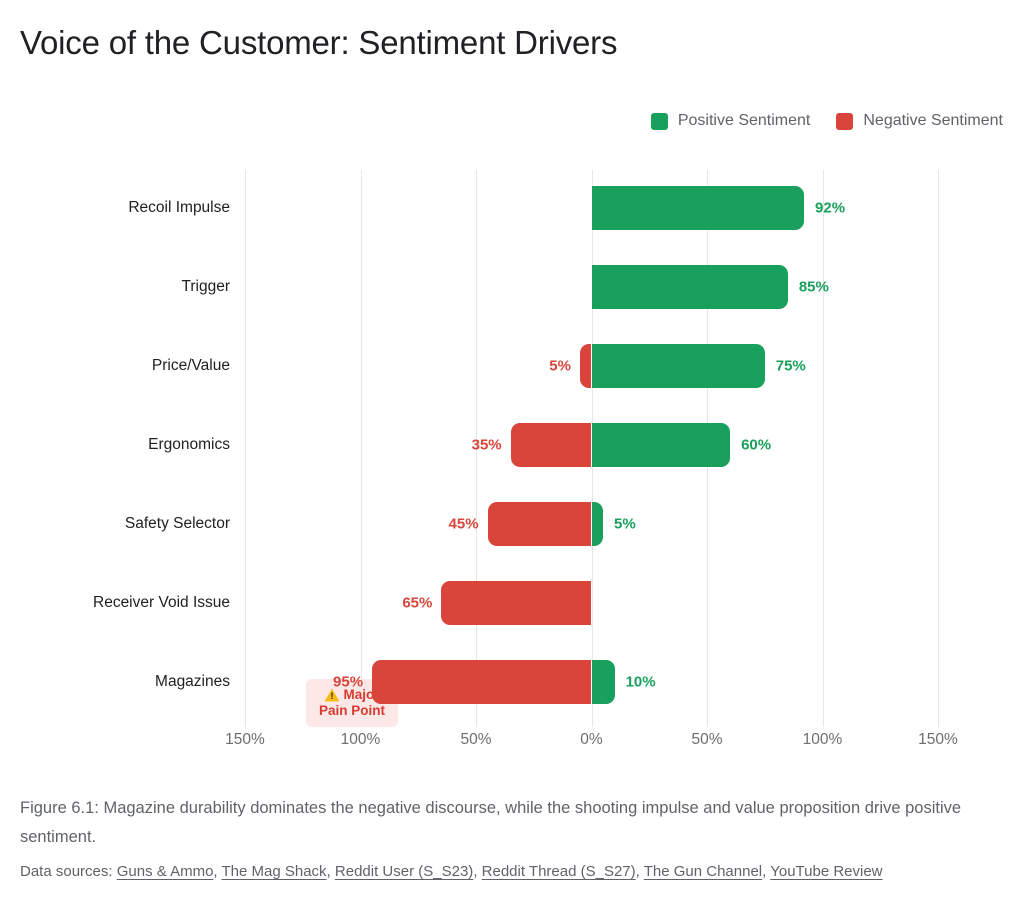  I want to click on category-label: Receiver Void Issue, so click(161, 602).